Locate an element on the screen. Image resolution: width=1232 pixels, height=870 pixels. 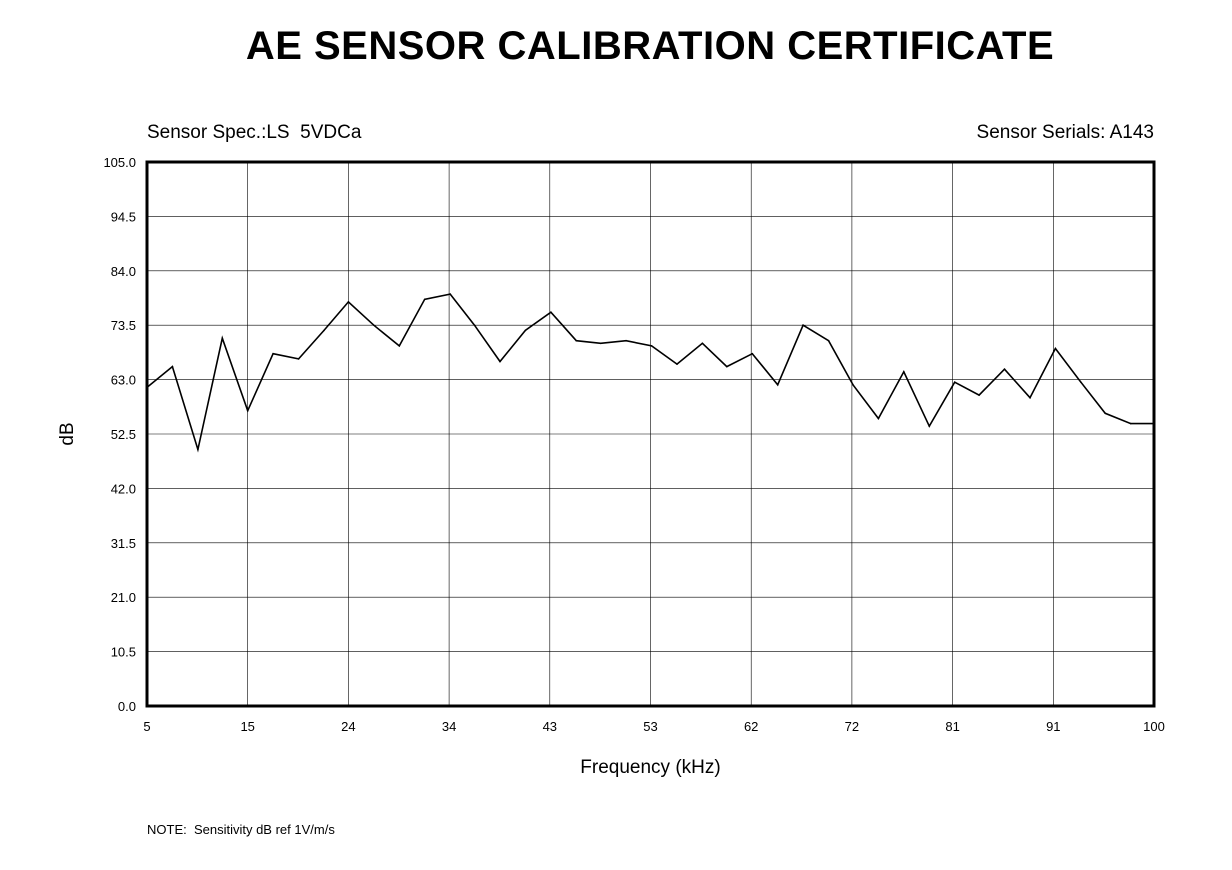
y-tick-label: 94.5 is located at coordinates (123, 216).